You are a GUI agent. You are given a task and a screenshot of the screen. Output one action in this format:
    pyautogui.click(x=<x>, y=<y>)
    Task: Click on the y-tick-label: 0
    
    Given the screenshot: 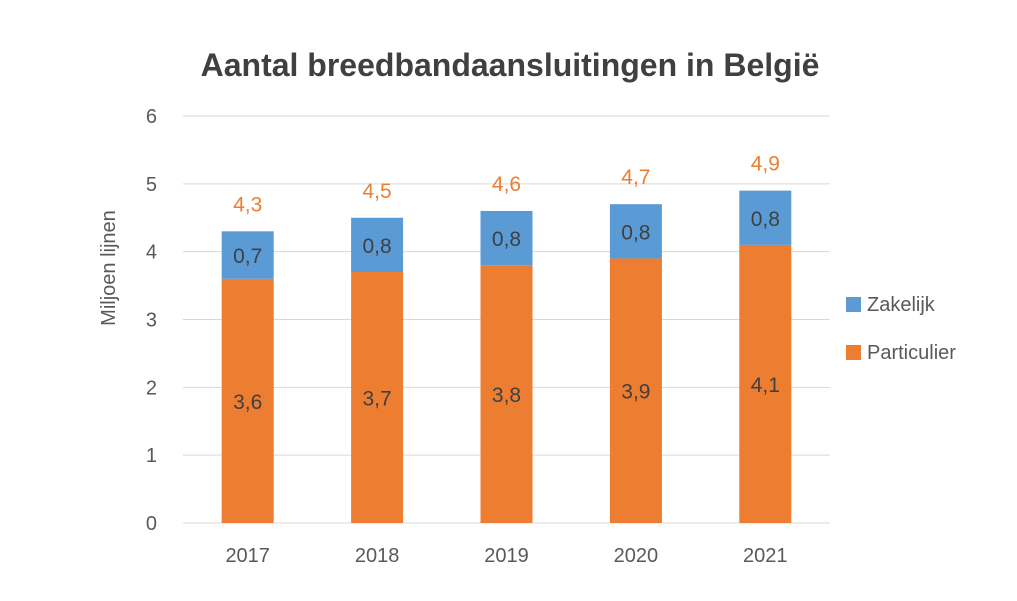 What is the action you would take?
    pyautogui.click(x=151, y=524)
    